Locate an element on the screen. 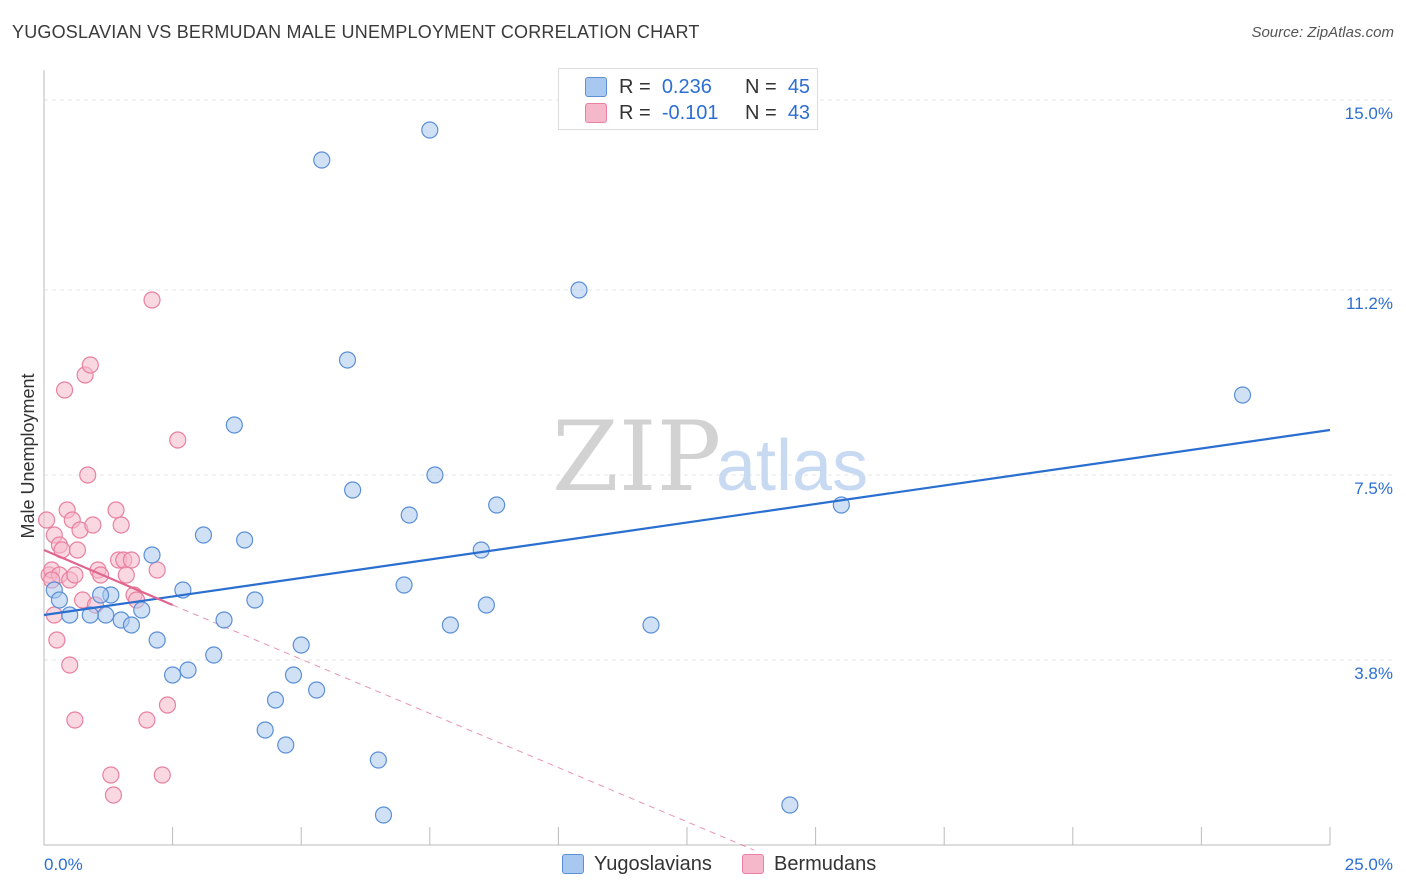 The height and width of the screenshot is (892, 1406). bottom-legend-swatch-blue is located at coordinates (573, 864).